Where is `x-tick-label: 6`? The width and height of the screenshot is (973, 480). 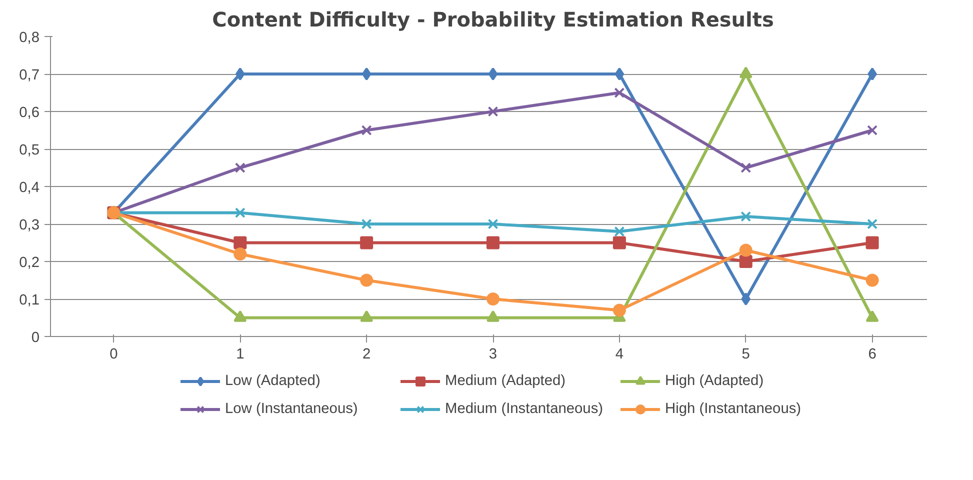
x-tick-label: 6 is located at coordinates (872, 354).